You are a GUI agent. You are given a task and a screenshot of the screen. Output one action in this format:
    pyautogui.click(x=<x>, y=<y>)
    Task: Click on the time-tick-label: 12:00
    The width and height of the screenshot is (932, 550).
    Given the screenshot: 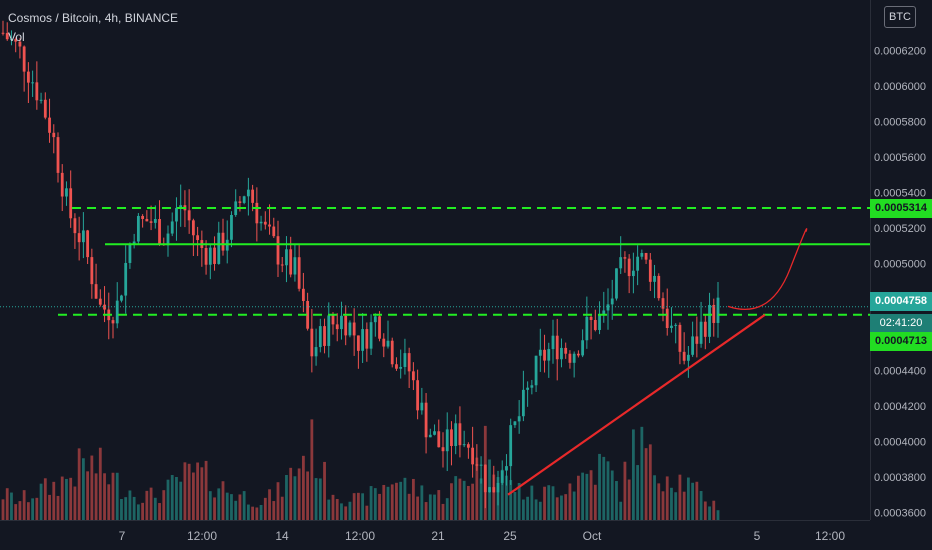 What is the action you would take?
    pyautogui.click(x=830, y=536)
    